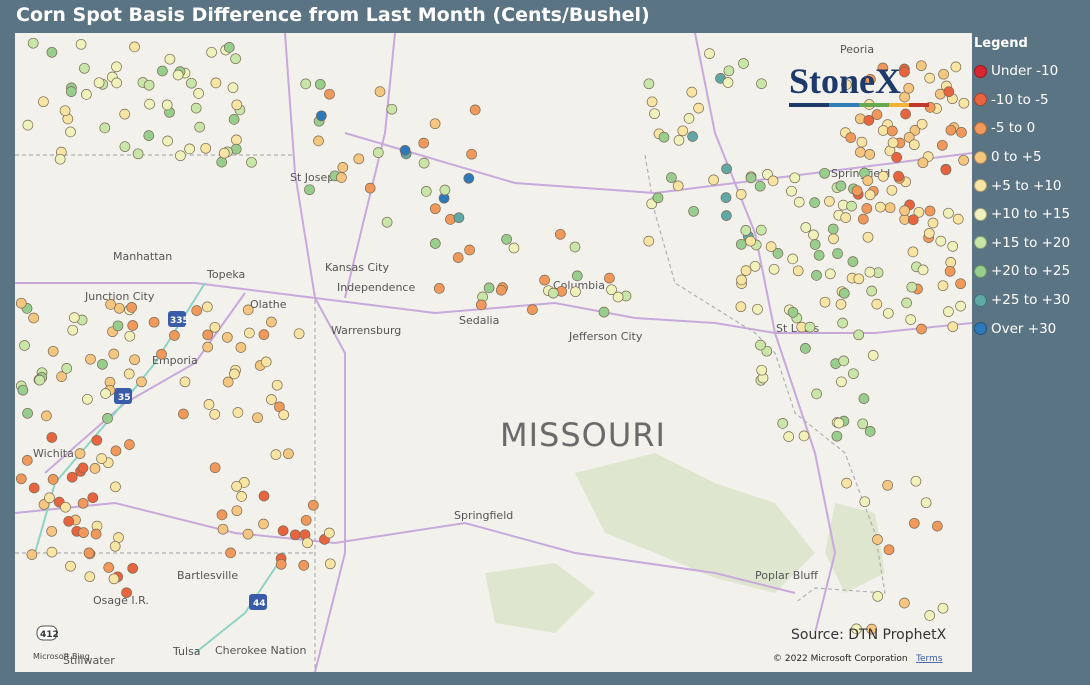 The height and width of the screenshot is (685, 1090). Describe the element at coordinates (1031, 271) in the screenshot. I see `legend-label: +20 to +25` at that location.